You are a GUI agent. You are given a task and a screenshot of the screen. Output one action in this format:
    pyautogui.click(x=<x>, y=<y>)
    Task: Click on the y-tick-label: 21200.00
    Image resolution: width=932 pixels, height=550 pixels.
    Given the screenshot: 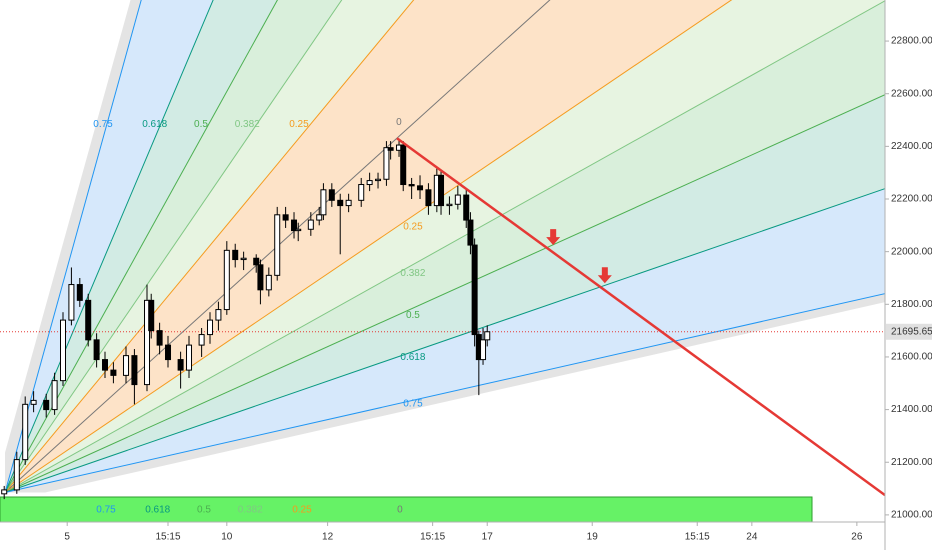 What is the action you would take?
    pyautogui.click(x=911, y=462)
    